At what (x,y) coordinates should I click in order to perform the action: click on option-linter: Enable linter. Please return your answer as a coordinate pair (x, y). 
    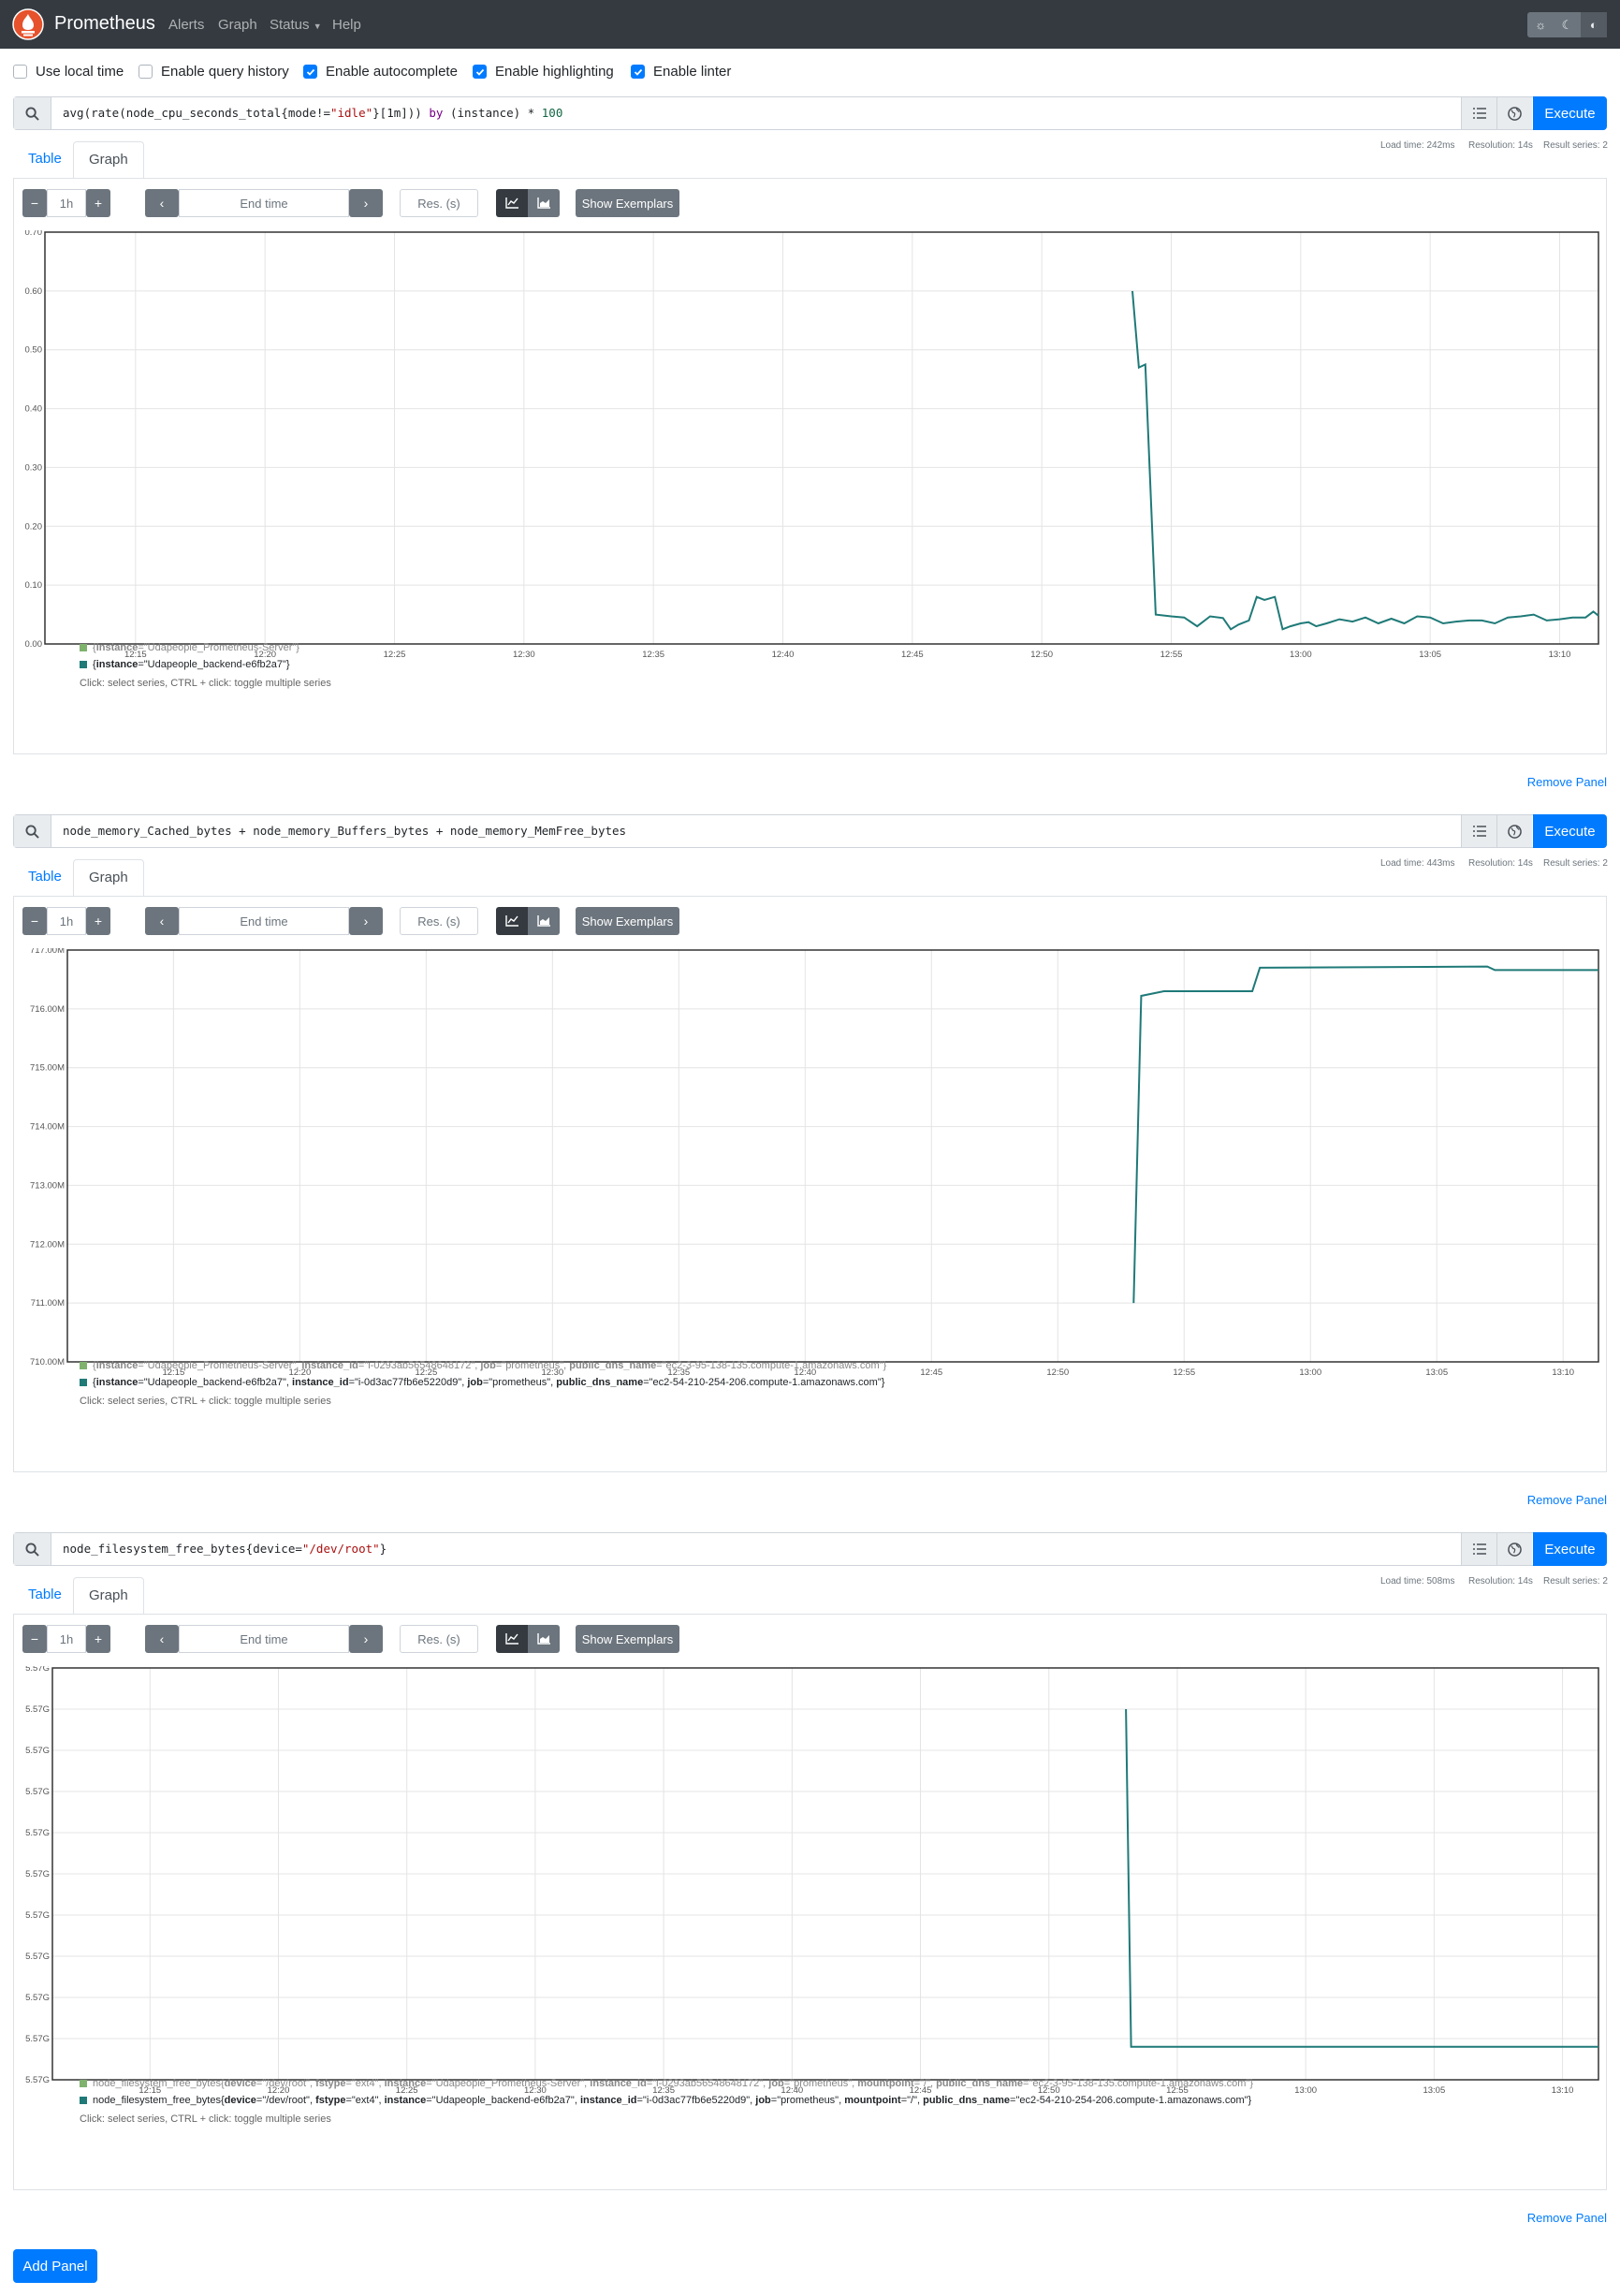
    Looking at the image, I should click on (681, 72).